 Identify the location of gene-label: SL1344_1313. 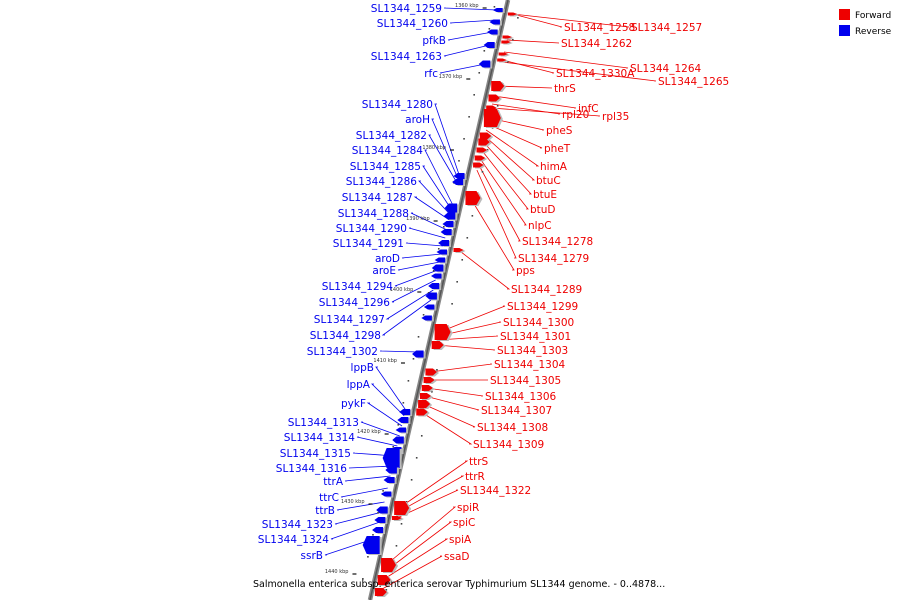
(323, 423).